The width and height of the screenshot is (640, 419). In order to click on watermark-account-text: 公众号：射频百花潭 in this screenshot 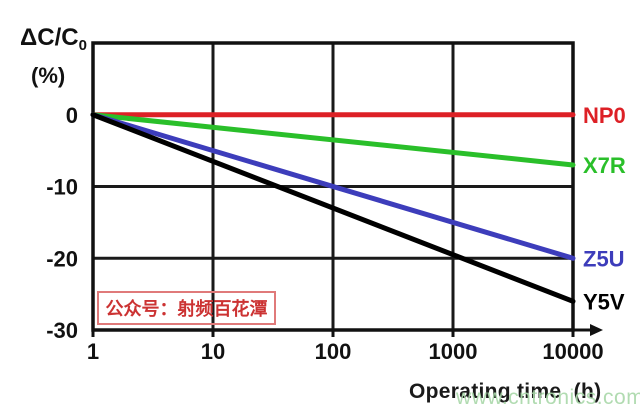, I will do `click(186, 309)`.